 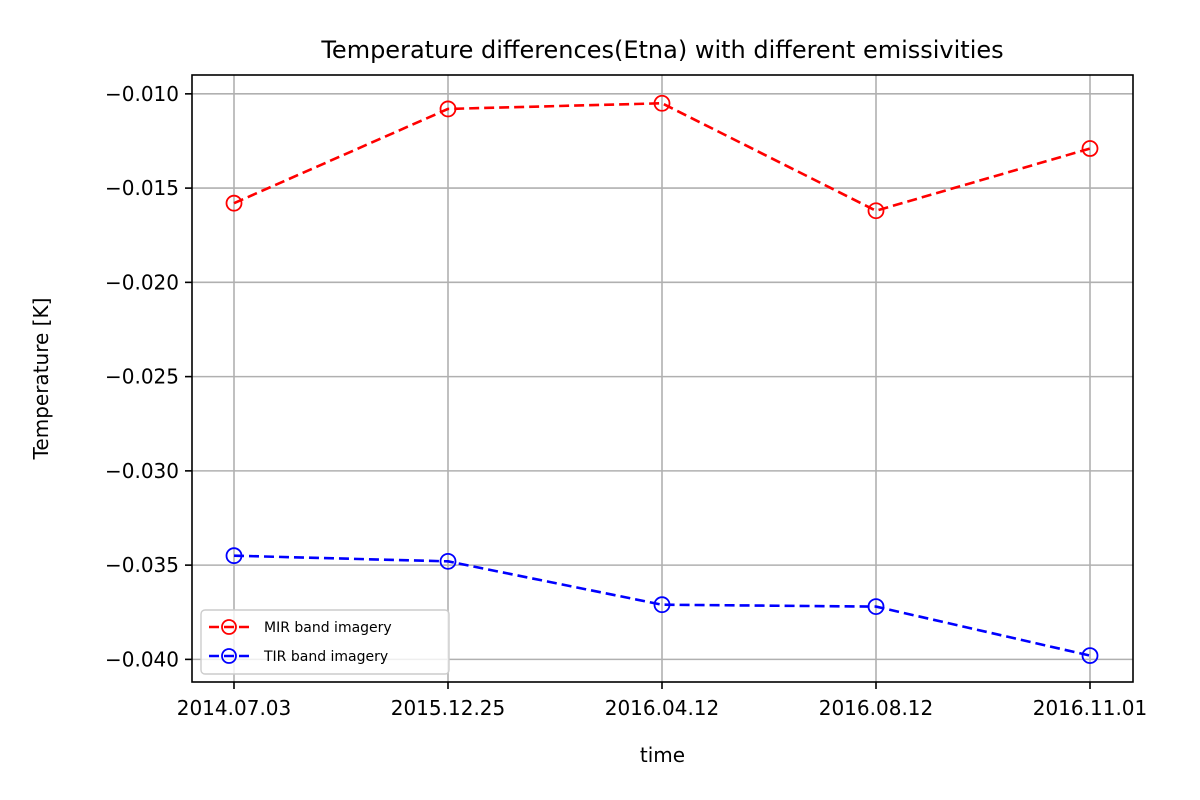 I want to click on y-tick-label: −0.025, so click(x=142, y=377).